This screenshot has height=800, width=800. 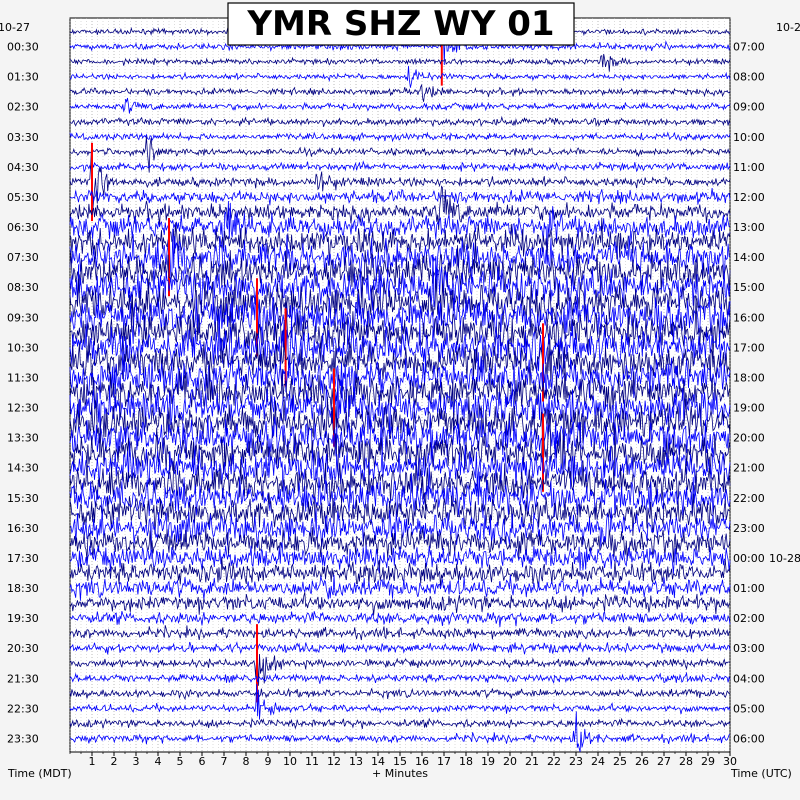 I want to click on left-time-label: 09:30, so click(x=23, y=317).